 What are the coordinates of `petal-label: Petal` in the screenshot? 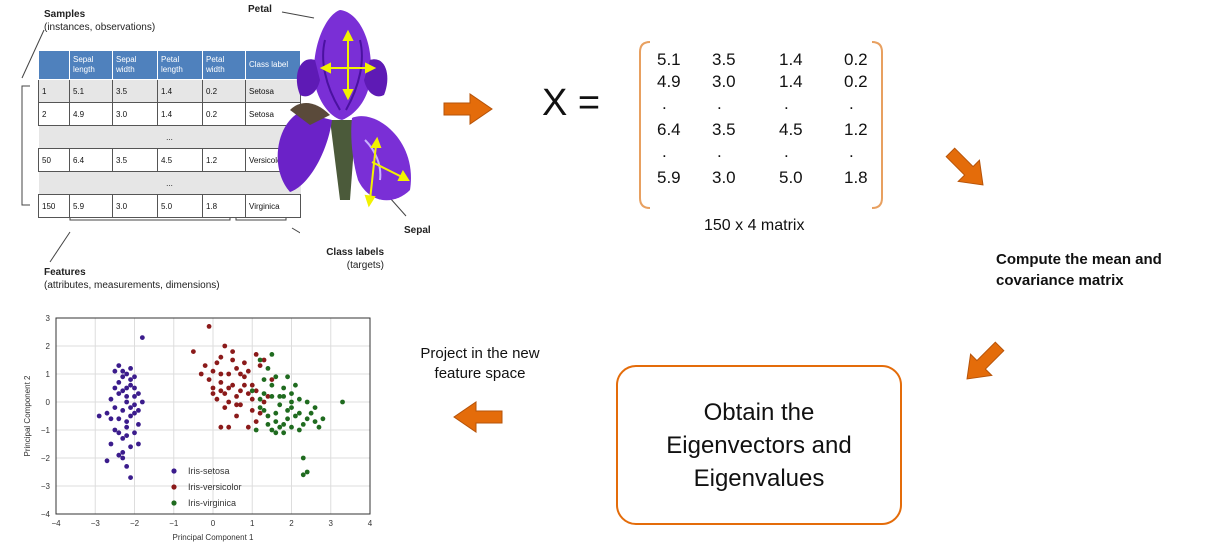 It's located at (260, 9).